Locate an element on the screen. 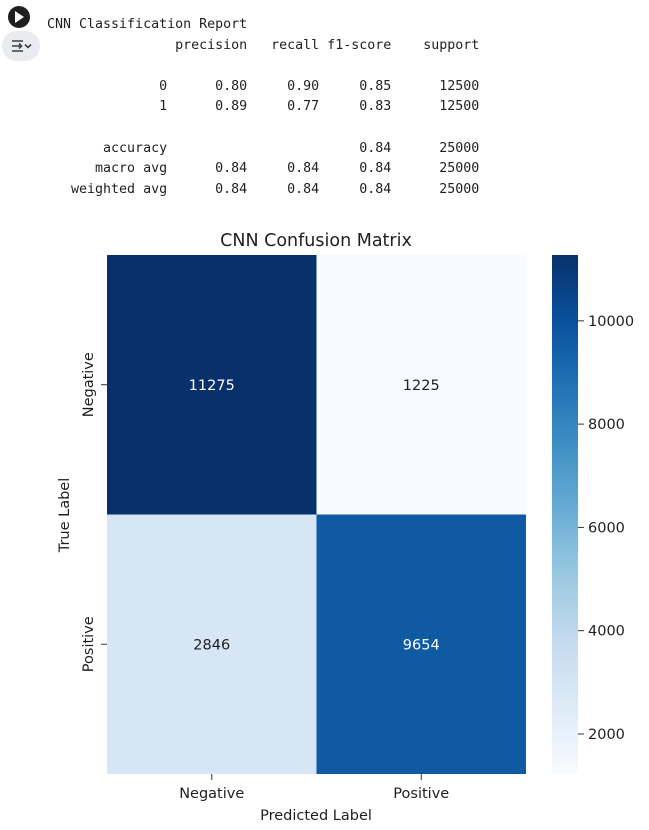  y-axis-label: True Label is located at coordinates (65, 516).